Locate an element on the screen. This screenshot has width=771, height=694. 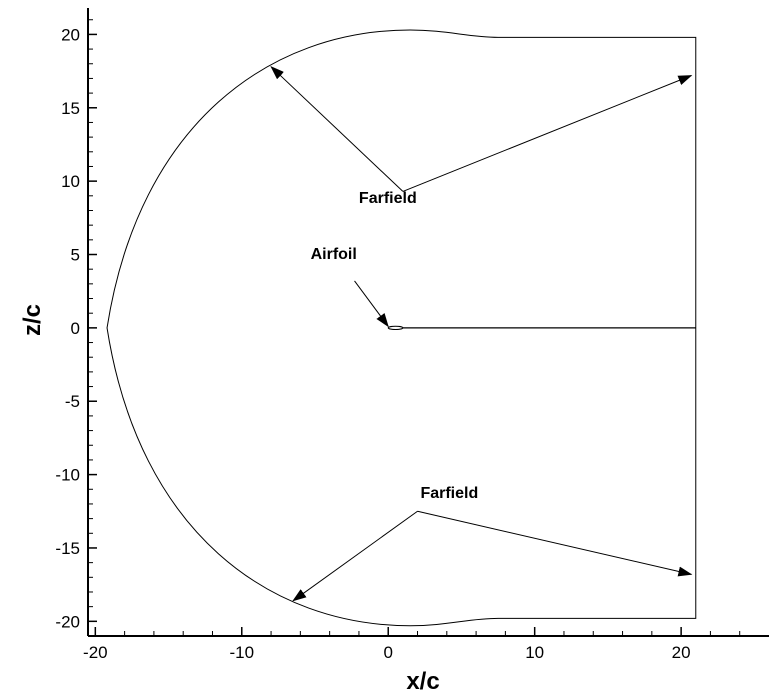
y-tick-label: -20 is located at coordinates (67, 621).